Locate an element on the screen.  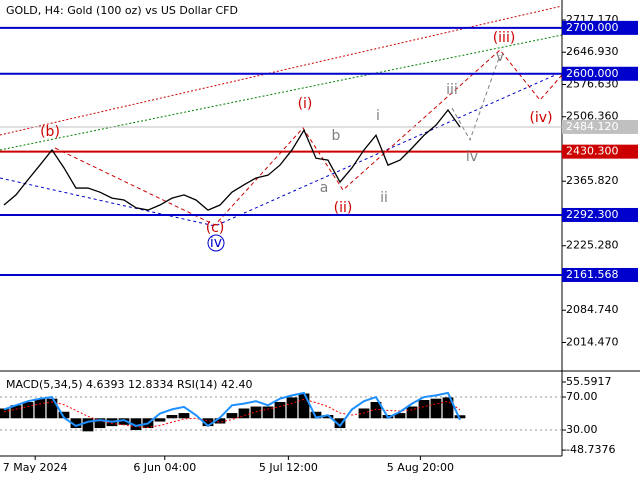
wave-label: (i) is located at coordinates (305, 104).